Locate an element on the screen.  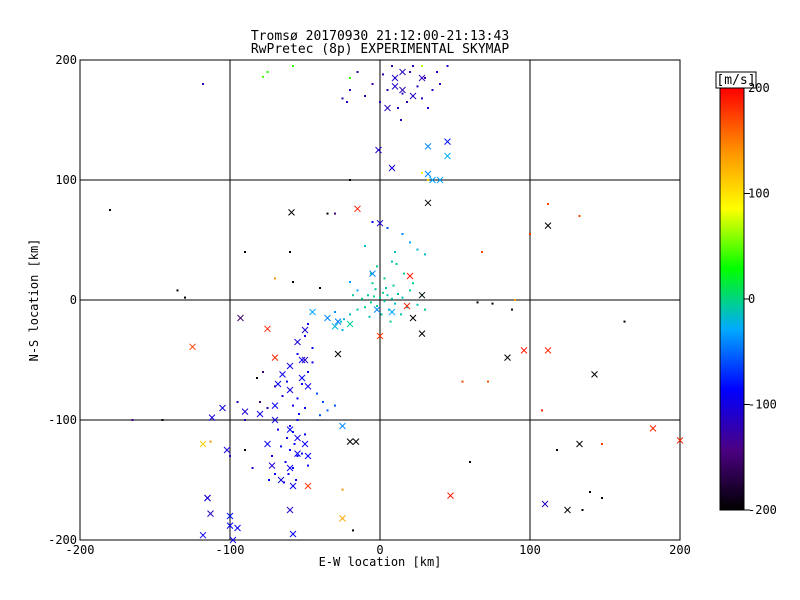
colorbar-tick-label: 0 is located at coordinates (751, 299).